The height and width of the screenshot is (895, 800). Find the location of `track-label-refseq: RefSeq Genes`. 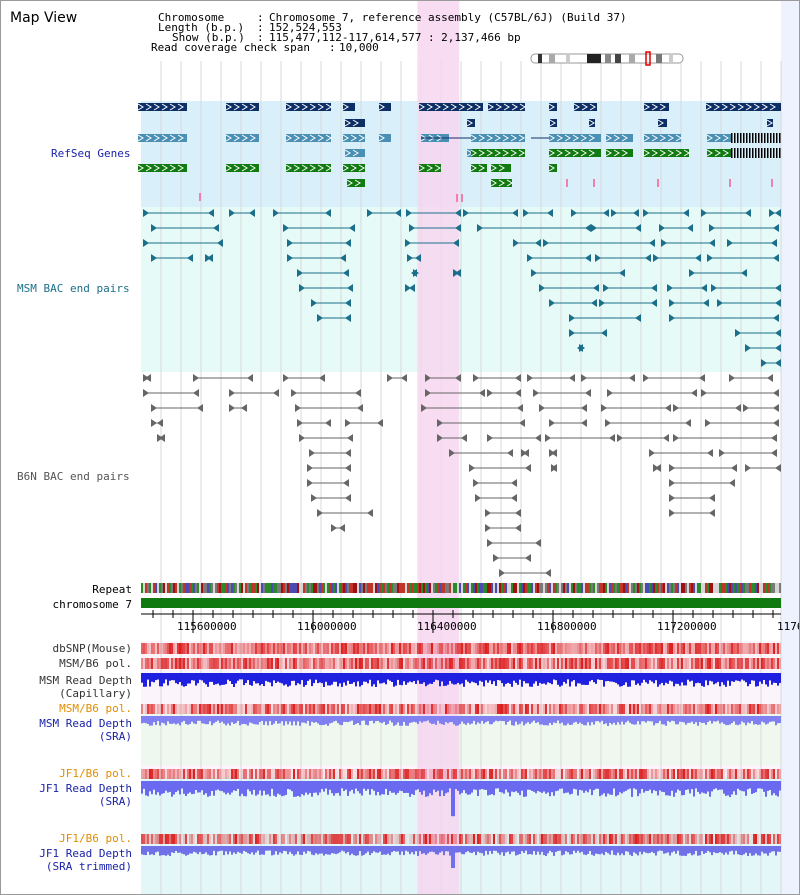

track-label-refseq: RefSeq Genes is located at coordinates (91, 153).